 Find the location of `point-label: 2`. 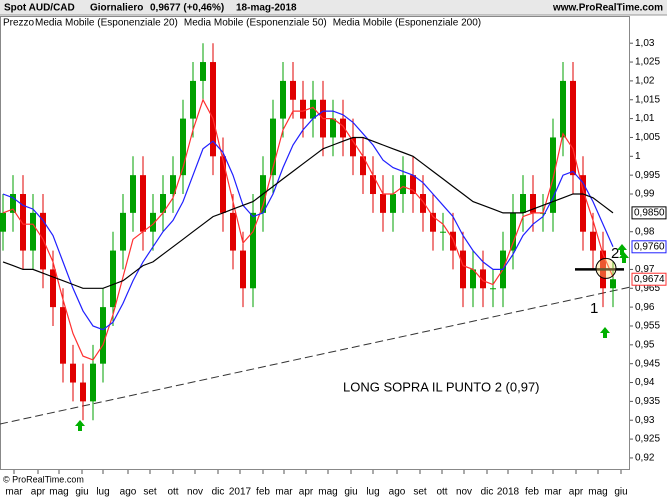

point-label: 2 is located at coordinates (615, 253).